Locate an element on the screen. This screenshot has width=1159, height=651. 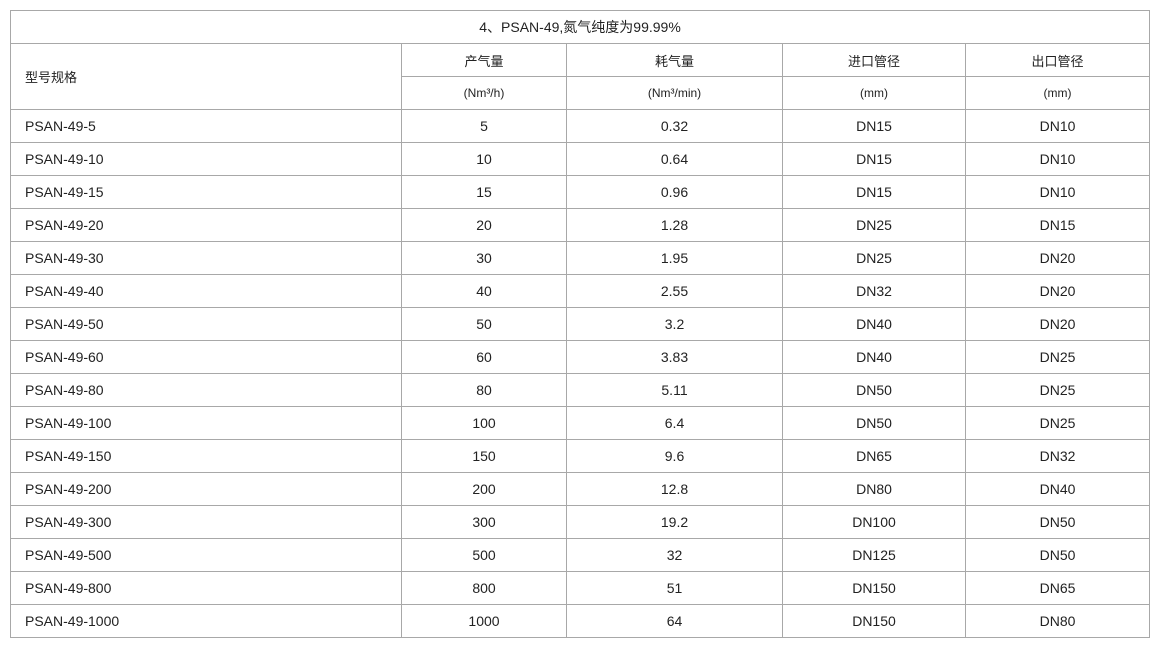
cell-inlet: DN125 is located at coordinates (874, 555).